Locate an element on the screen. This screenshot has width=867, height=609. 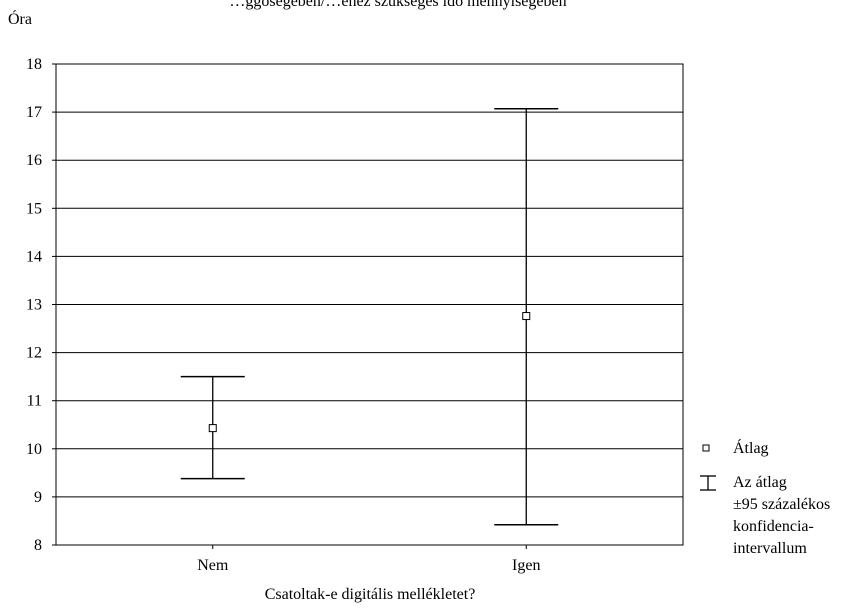
y-axis-label: Óra is located at coordinates (20, 18).